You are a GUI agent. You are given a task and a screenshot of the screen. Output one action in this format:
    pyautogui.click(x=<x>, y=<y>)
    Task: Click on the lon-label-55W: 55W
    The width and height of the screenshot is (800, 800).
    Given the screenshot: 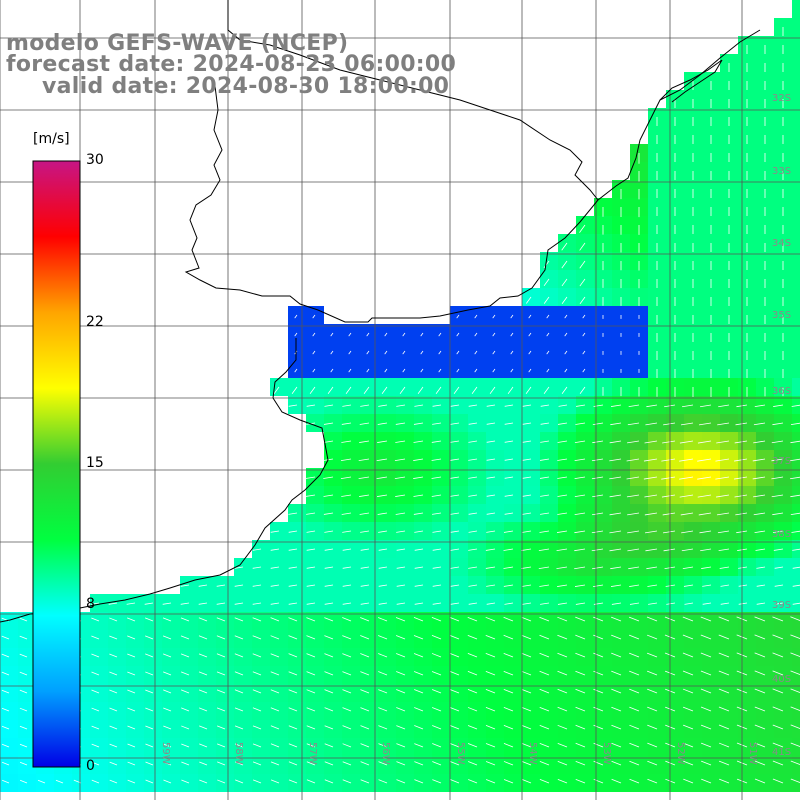 What is the action you would take?
    pyautogui.click(x=460, y=753)
    